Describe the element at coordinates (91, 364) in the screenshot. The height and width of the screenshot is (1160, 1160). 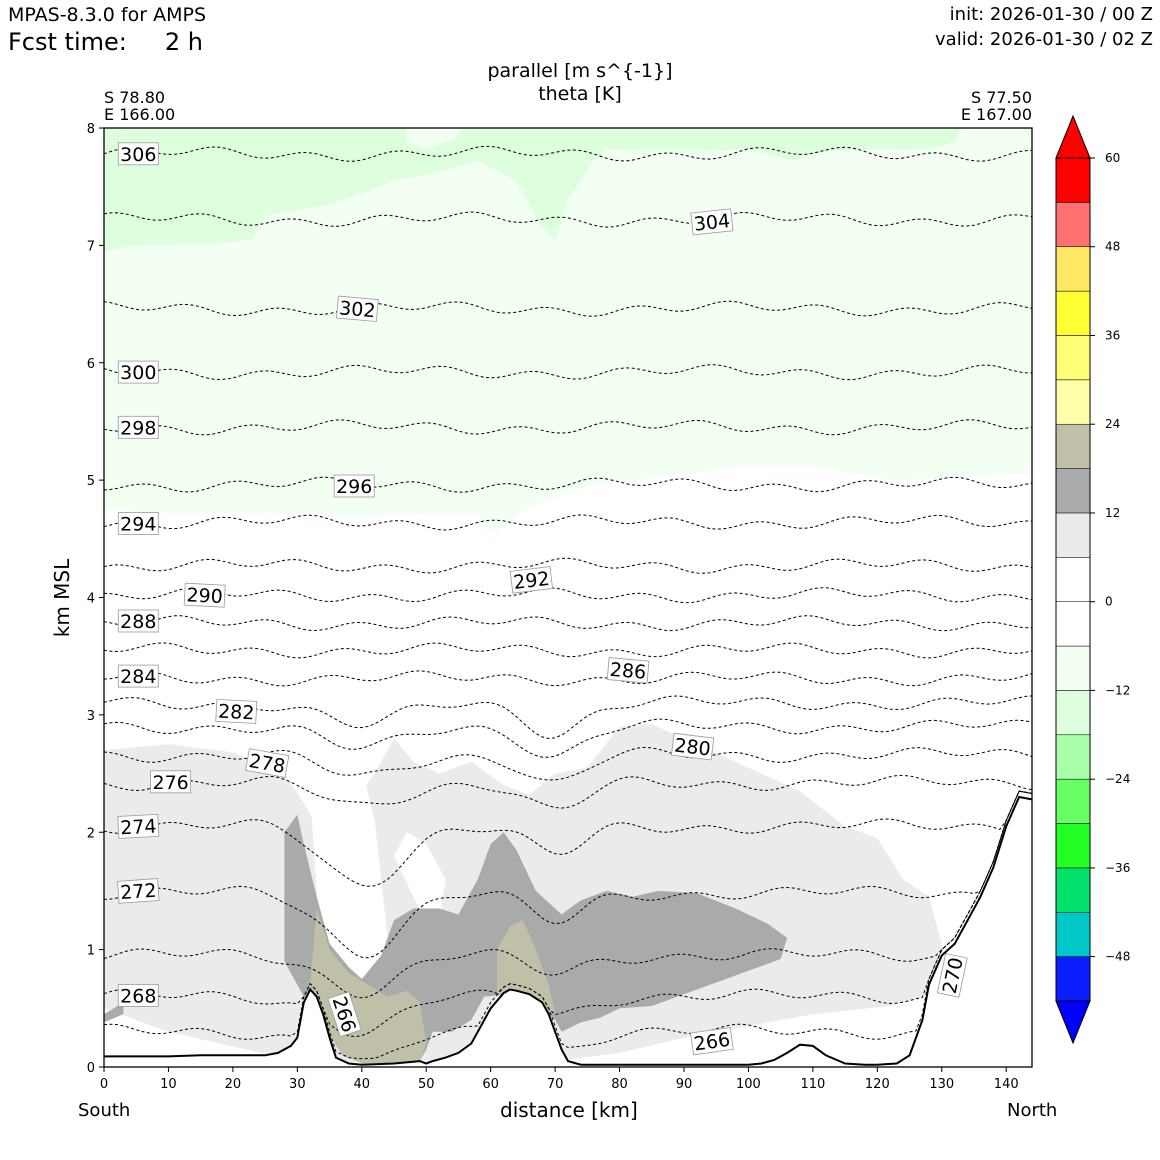
I see `y-tick-label: 6` at that location.